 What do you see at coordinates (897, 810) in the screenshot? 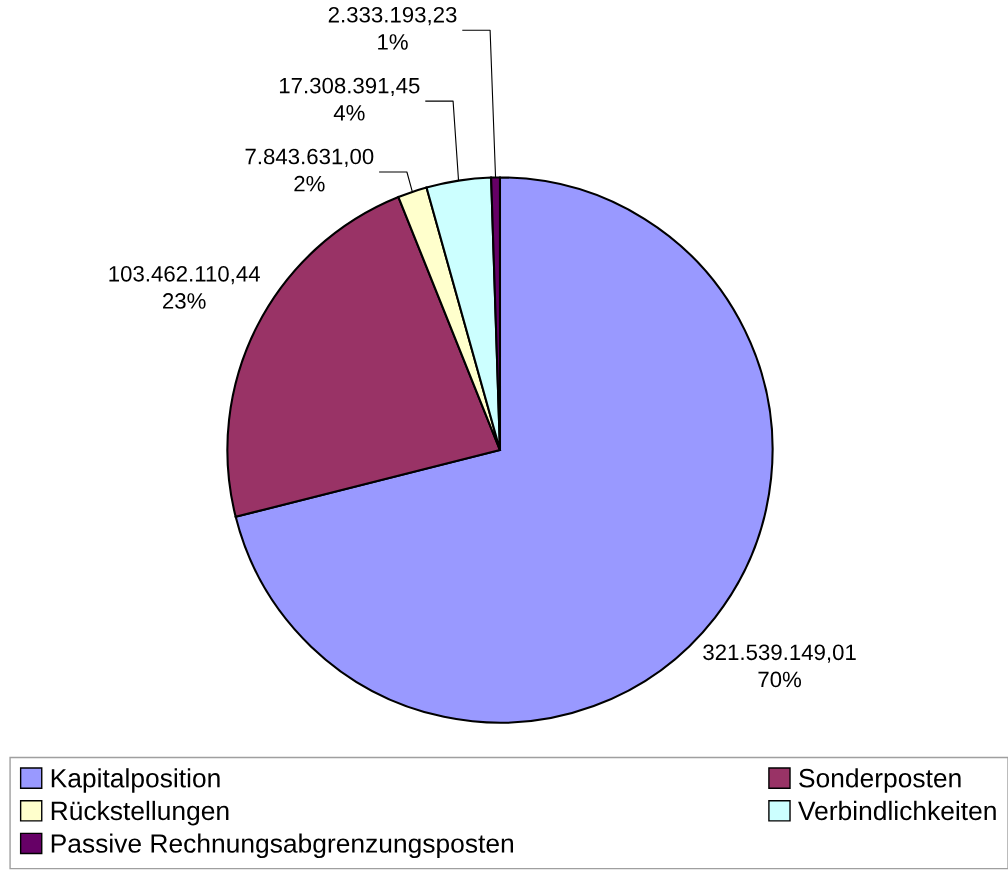
I see `legend-label: Verbindlichkeiten` at bounding box center [897, 810].